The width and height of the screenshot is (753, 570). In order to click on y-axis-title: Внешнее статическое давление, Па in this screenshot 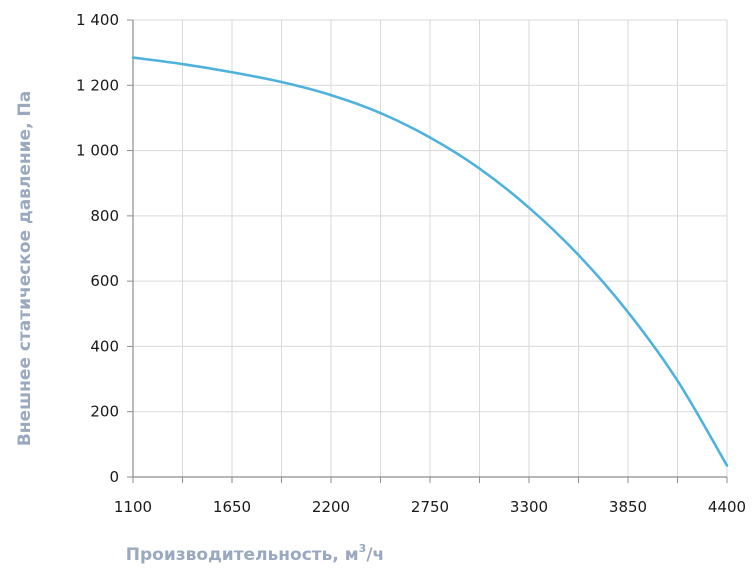, I will do `click(25, 268)`.